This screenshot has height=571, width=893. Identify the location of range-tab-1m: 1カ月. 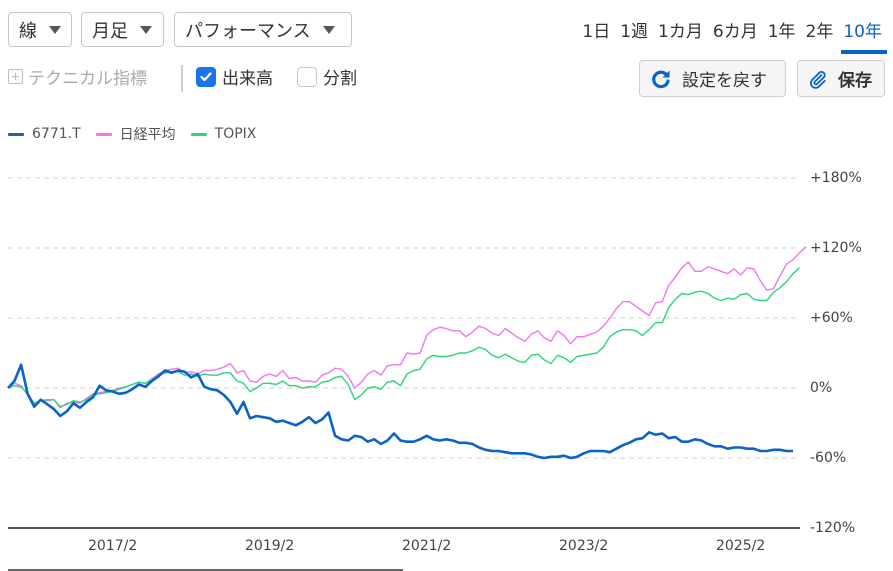
(680, 32).